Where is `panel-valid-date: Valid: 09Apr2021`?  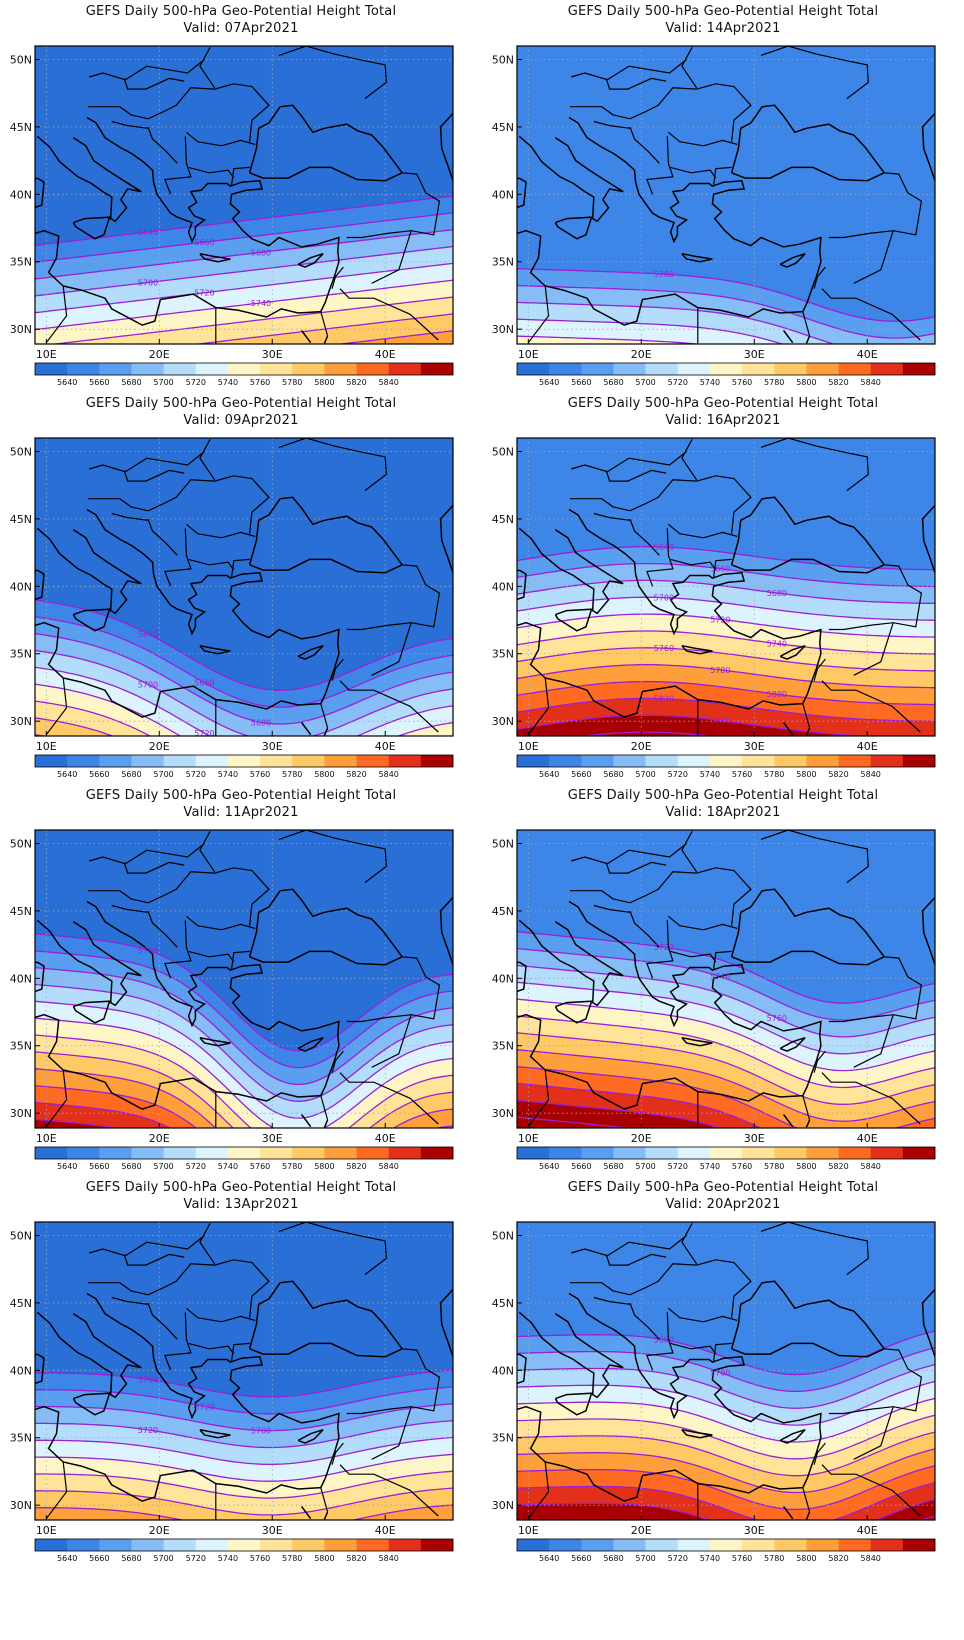 panel-valid-date: Valid: 09Apr2021 is located at coordinates (241, 420).